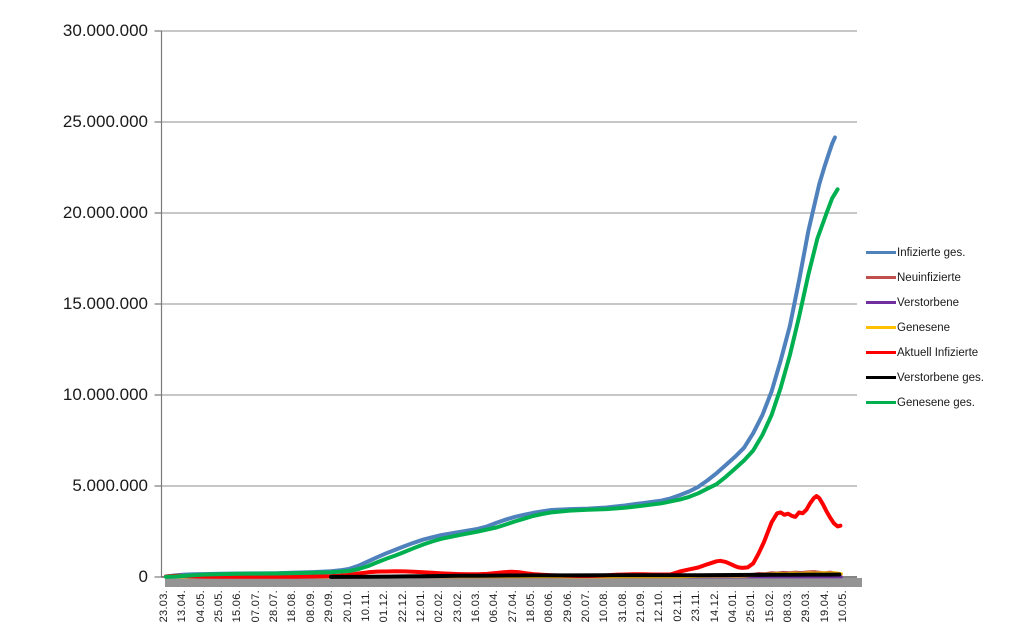 This screenshot has height=642, width=1013. What do you see at coordinates (732, 606) in the screenshot?
I see `x-tick-label: 04.01.` at bounding box center [732, 606].